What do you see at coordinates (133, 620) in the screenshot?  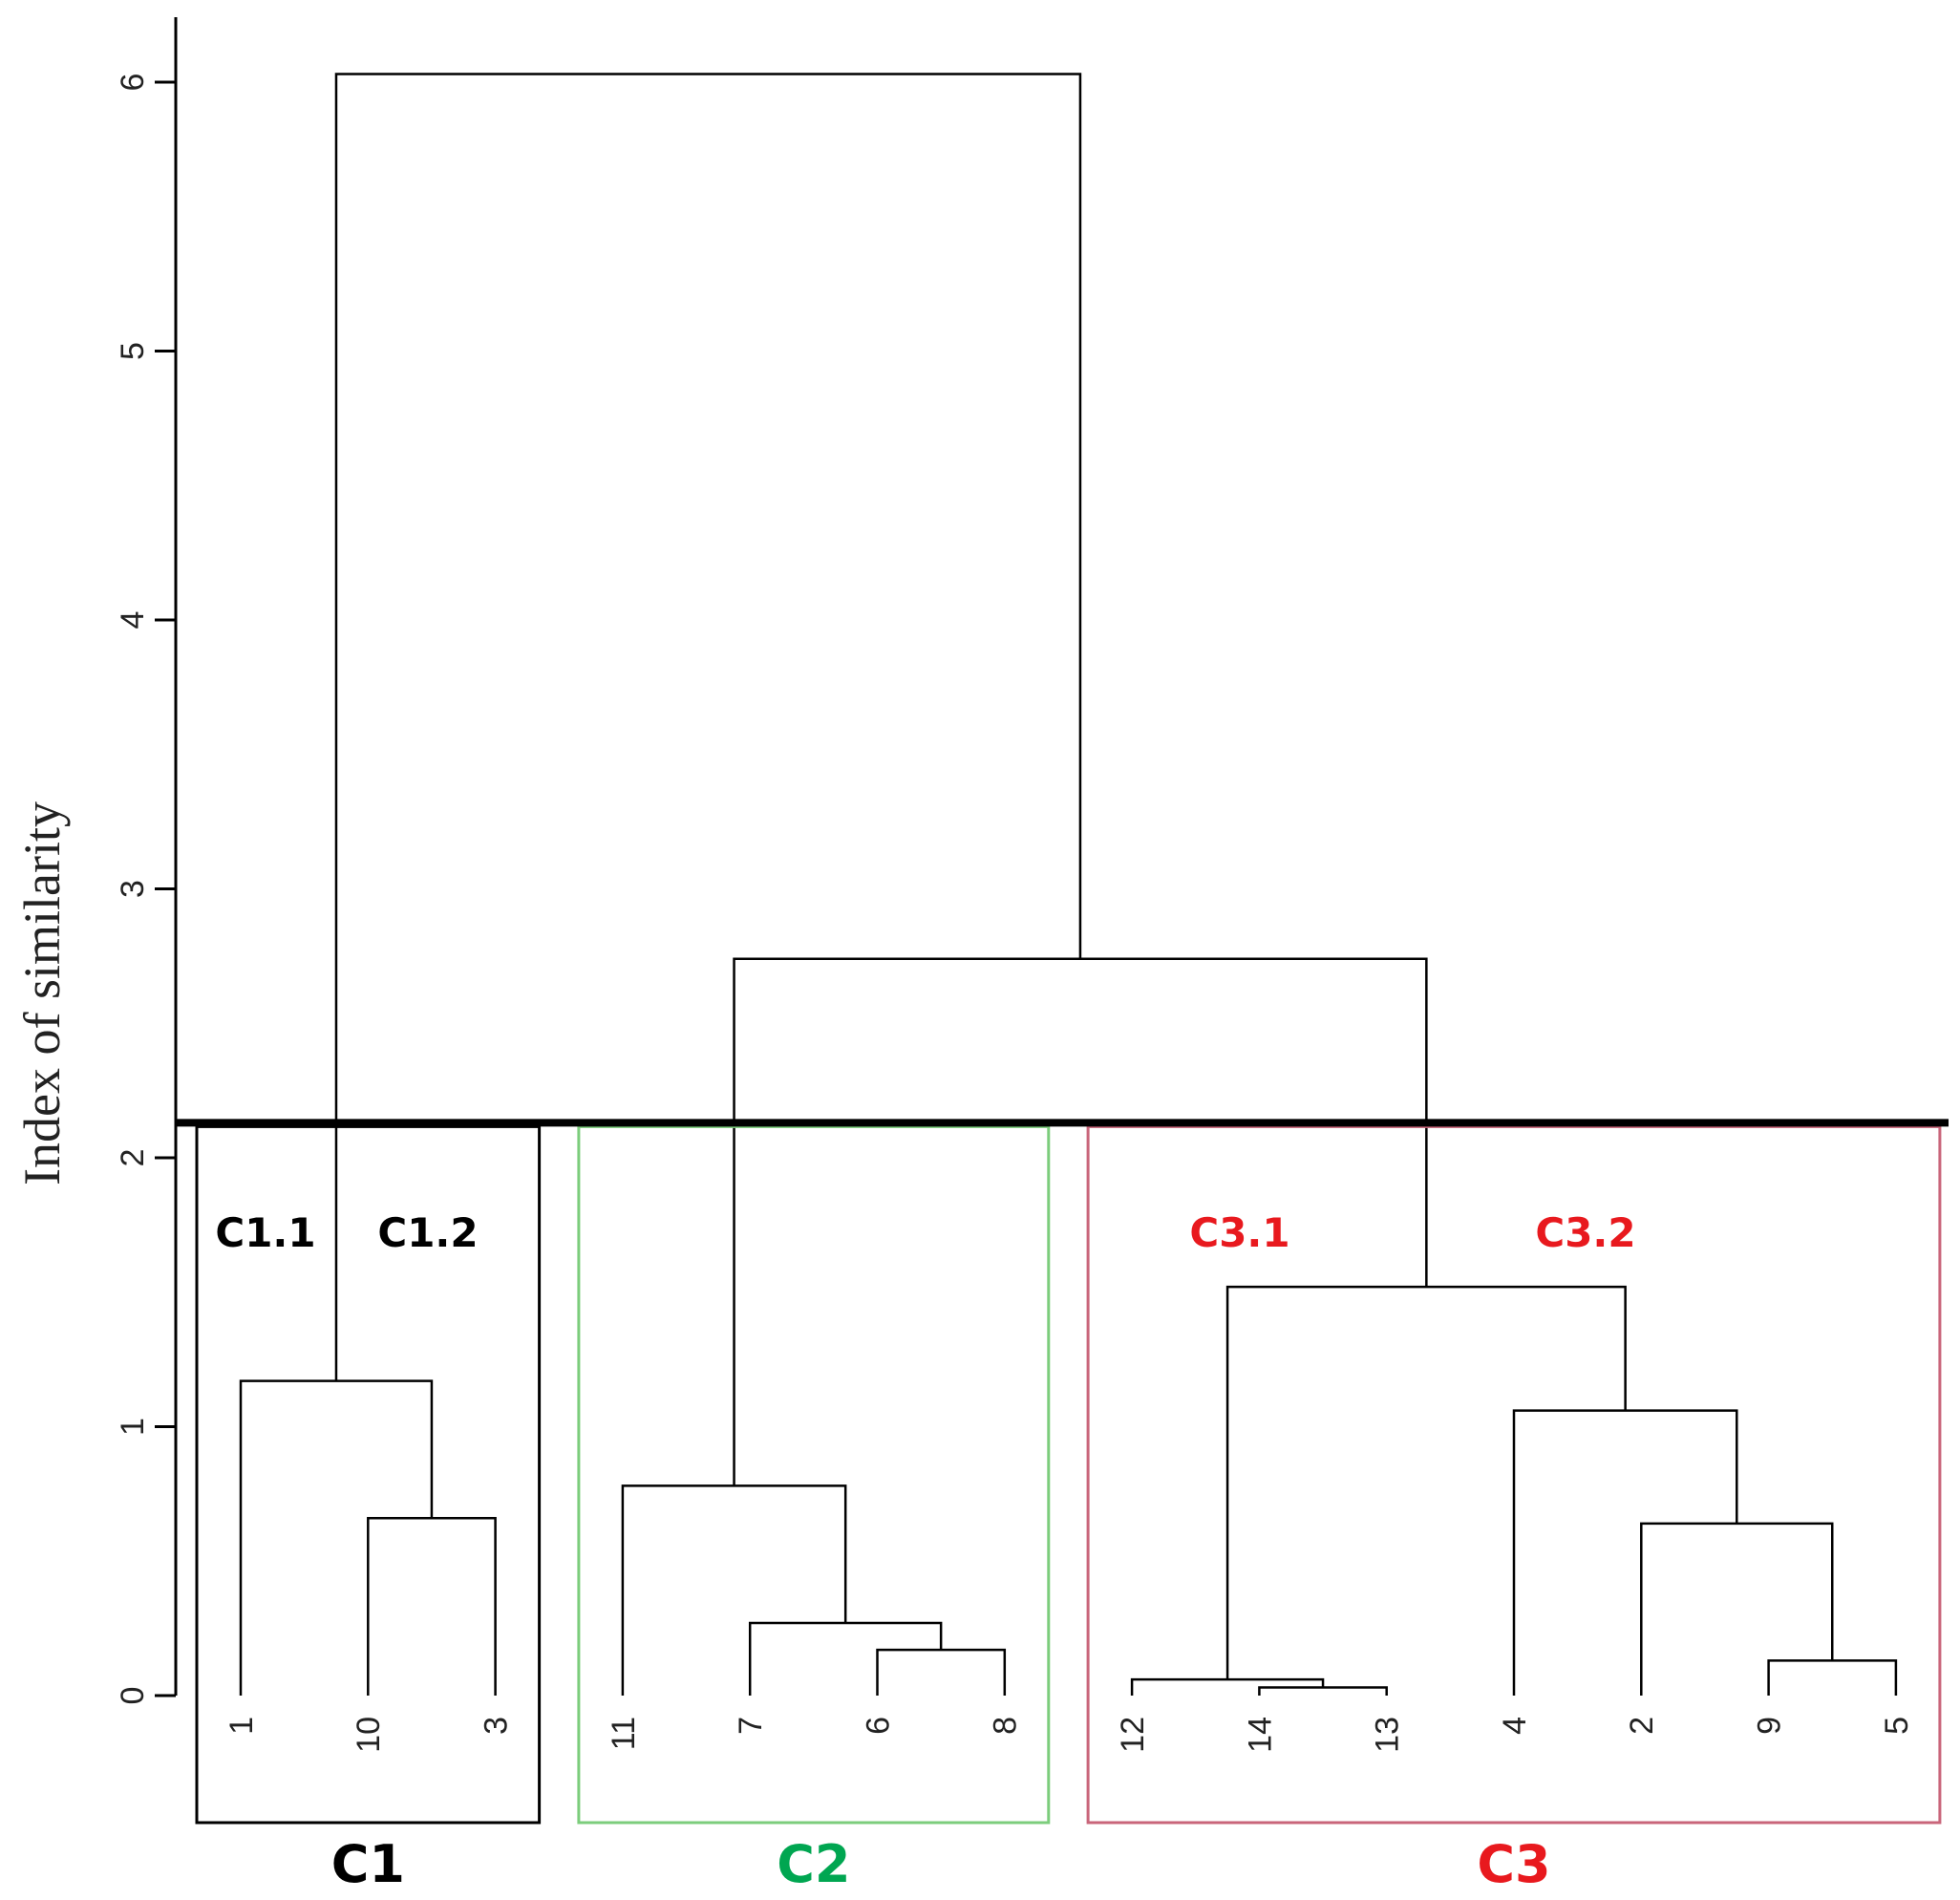 I see `y-tick-label: 4` at bounding box center [133, 620].